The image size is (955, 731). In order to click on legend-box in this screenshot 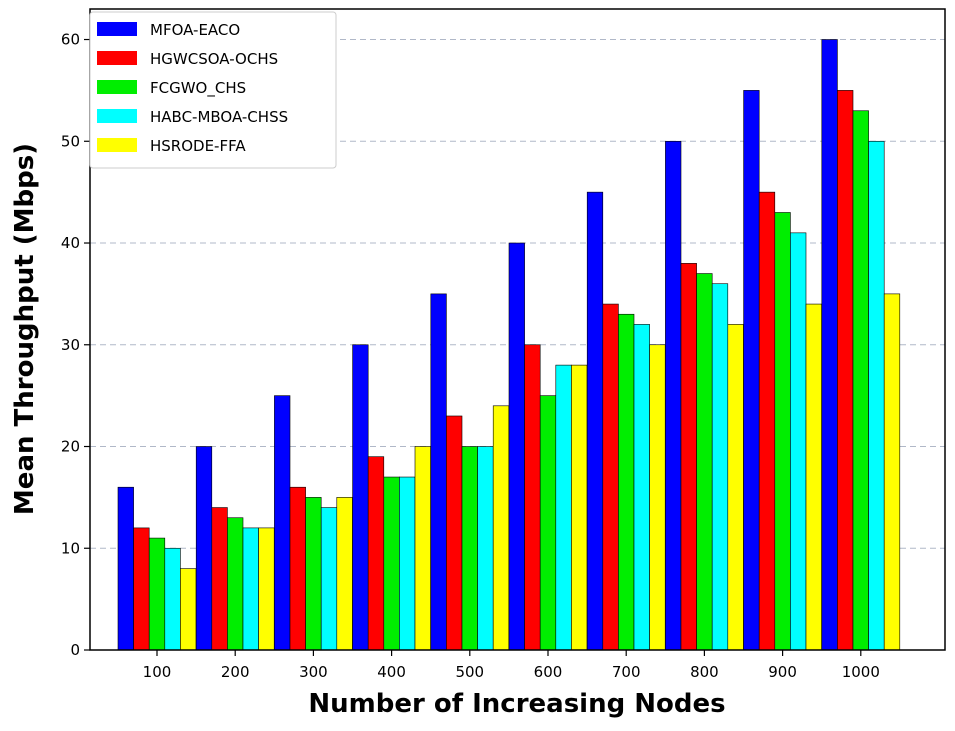, I will do `click(213, 90)`.